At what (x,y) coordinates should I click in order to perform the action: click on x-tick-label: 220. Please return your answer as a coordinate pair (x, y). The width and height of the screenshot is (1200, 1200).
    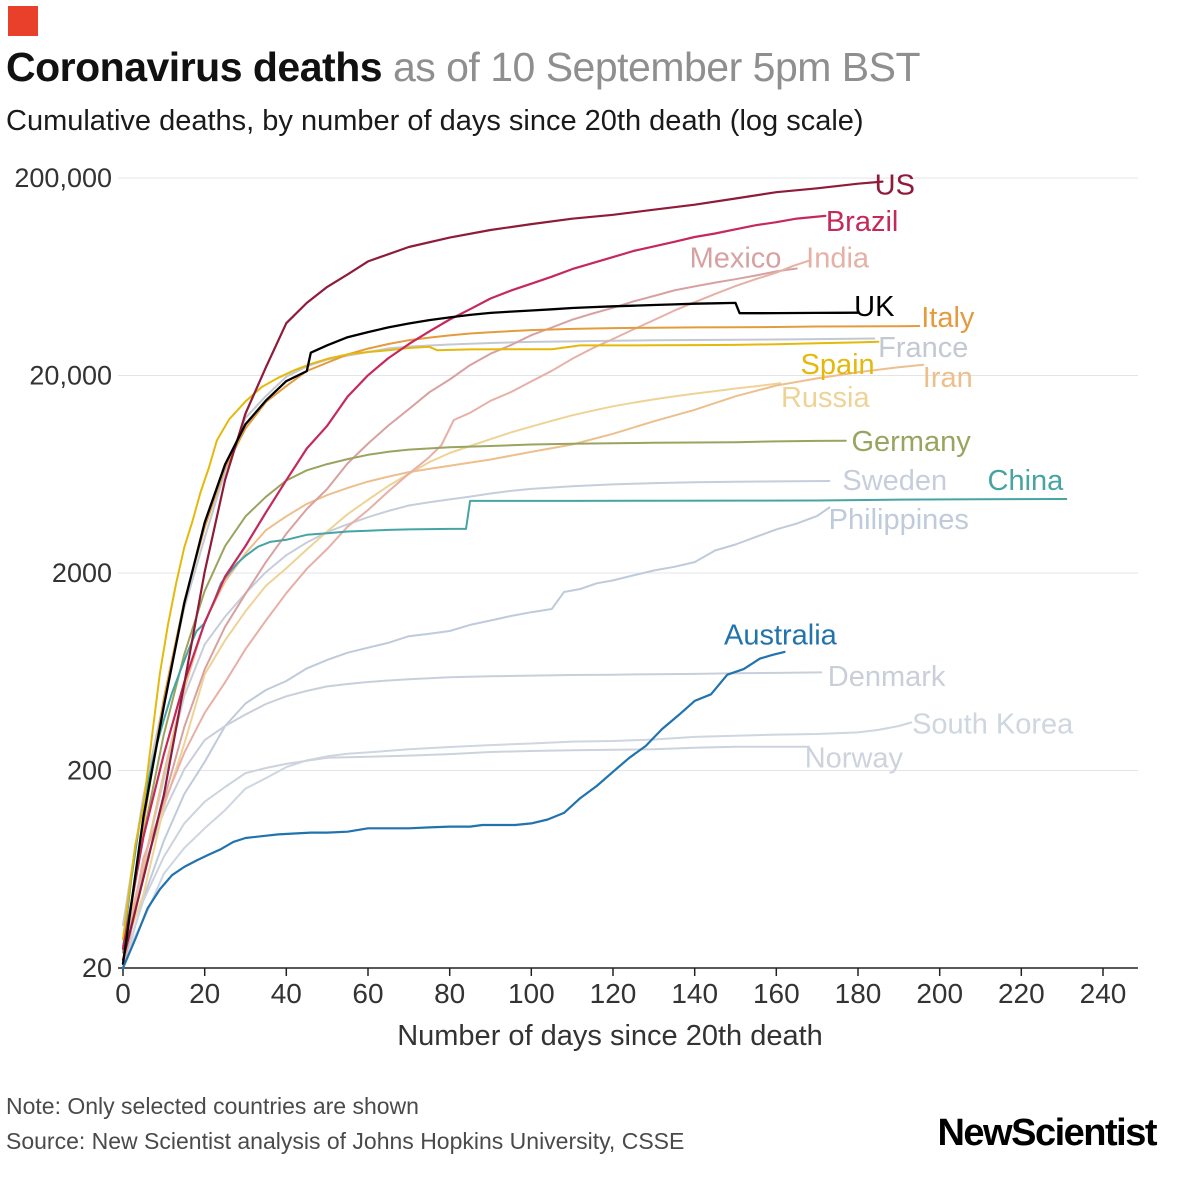
    Looking at the image, I should click on (1021, 993).